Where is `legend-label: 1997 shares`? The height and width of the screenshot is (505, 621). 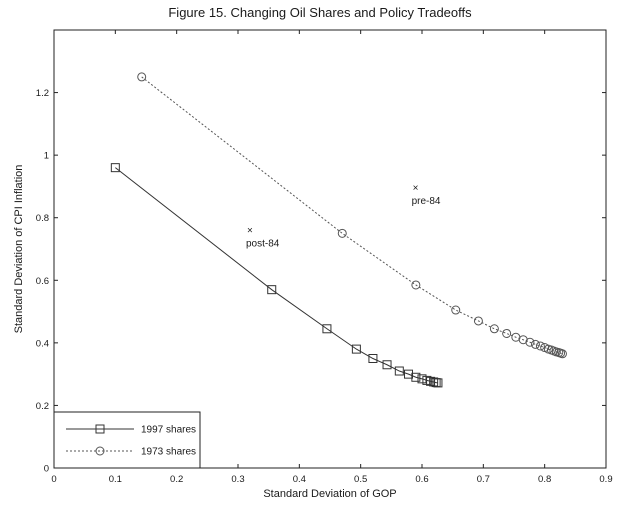
legend-label: 1997 shares is located at coordinates (168, 430).